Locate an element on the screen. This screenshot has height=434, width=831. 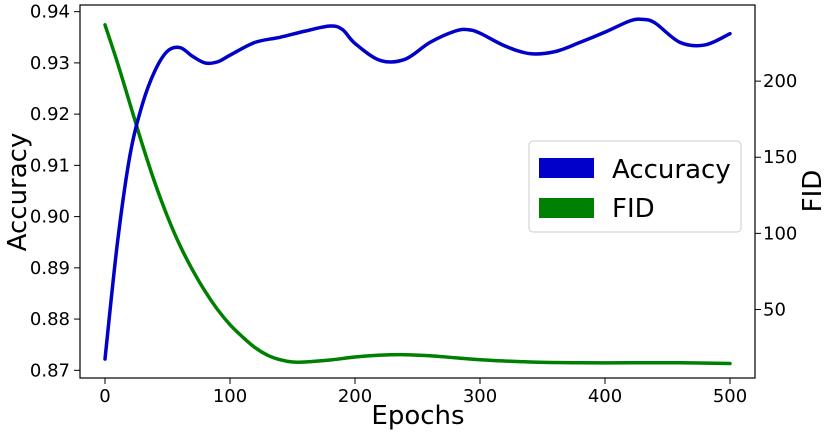
x-axis: 0 100 200 300 400 500 is located at coordinates (423, 392).